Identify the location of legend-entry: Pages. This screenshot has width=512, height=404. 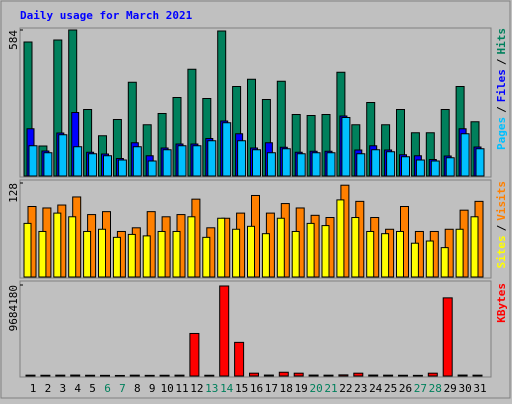
(501, 133).